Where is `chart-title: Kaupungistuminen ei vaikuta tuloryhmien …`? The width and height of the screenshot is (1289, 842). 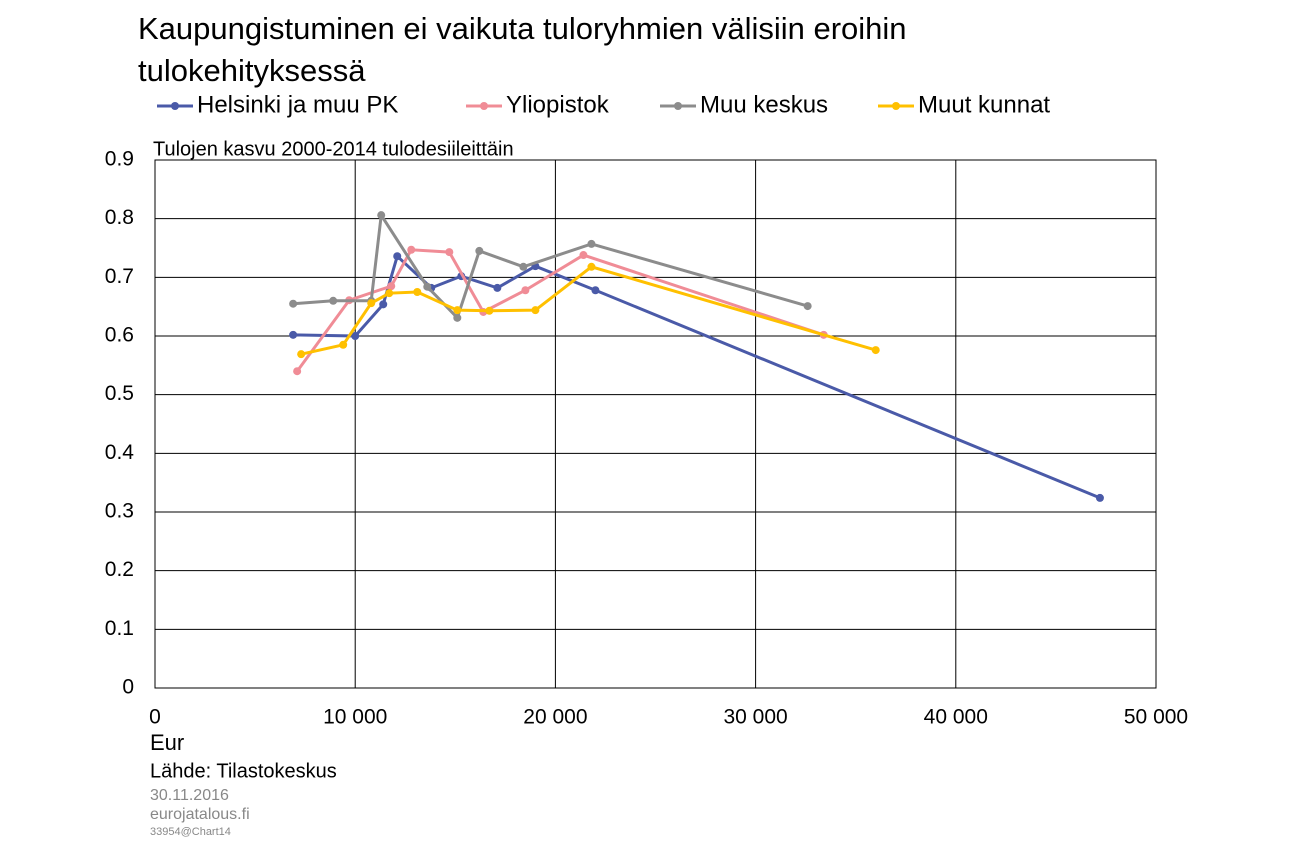 chart-title: Kaupungistuminen ei vaikuta tuloryhmien … is located at coordinates (522, 49).